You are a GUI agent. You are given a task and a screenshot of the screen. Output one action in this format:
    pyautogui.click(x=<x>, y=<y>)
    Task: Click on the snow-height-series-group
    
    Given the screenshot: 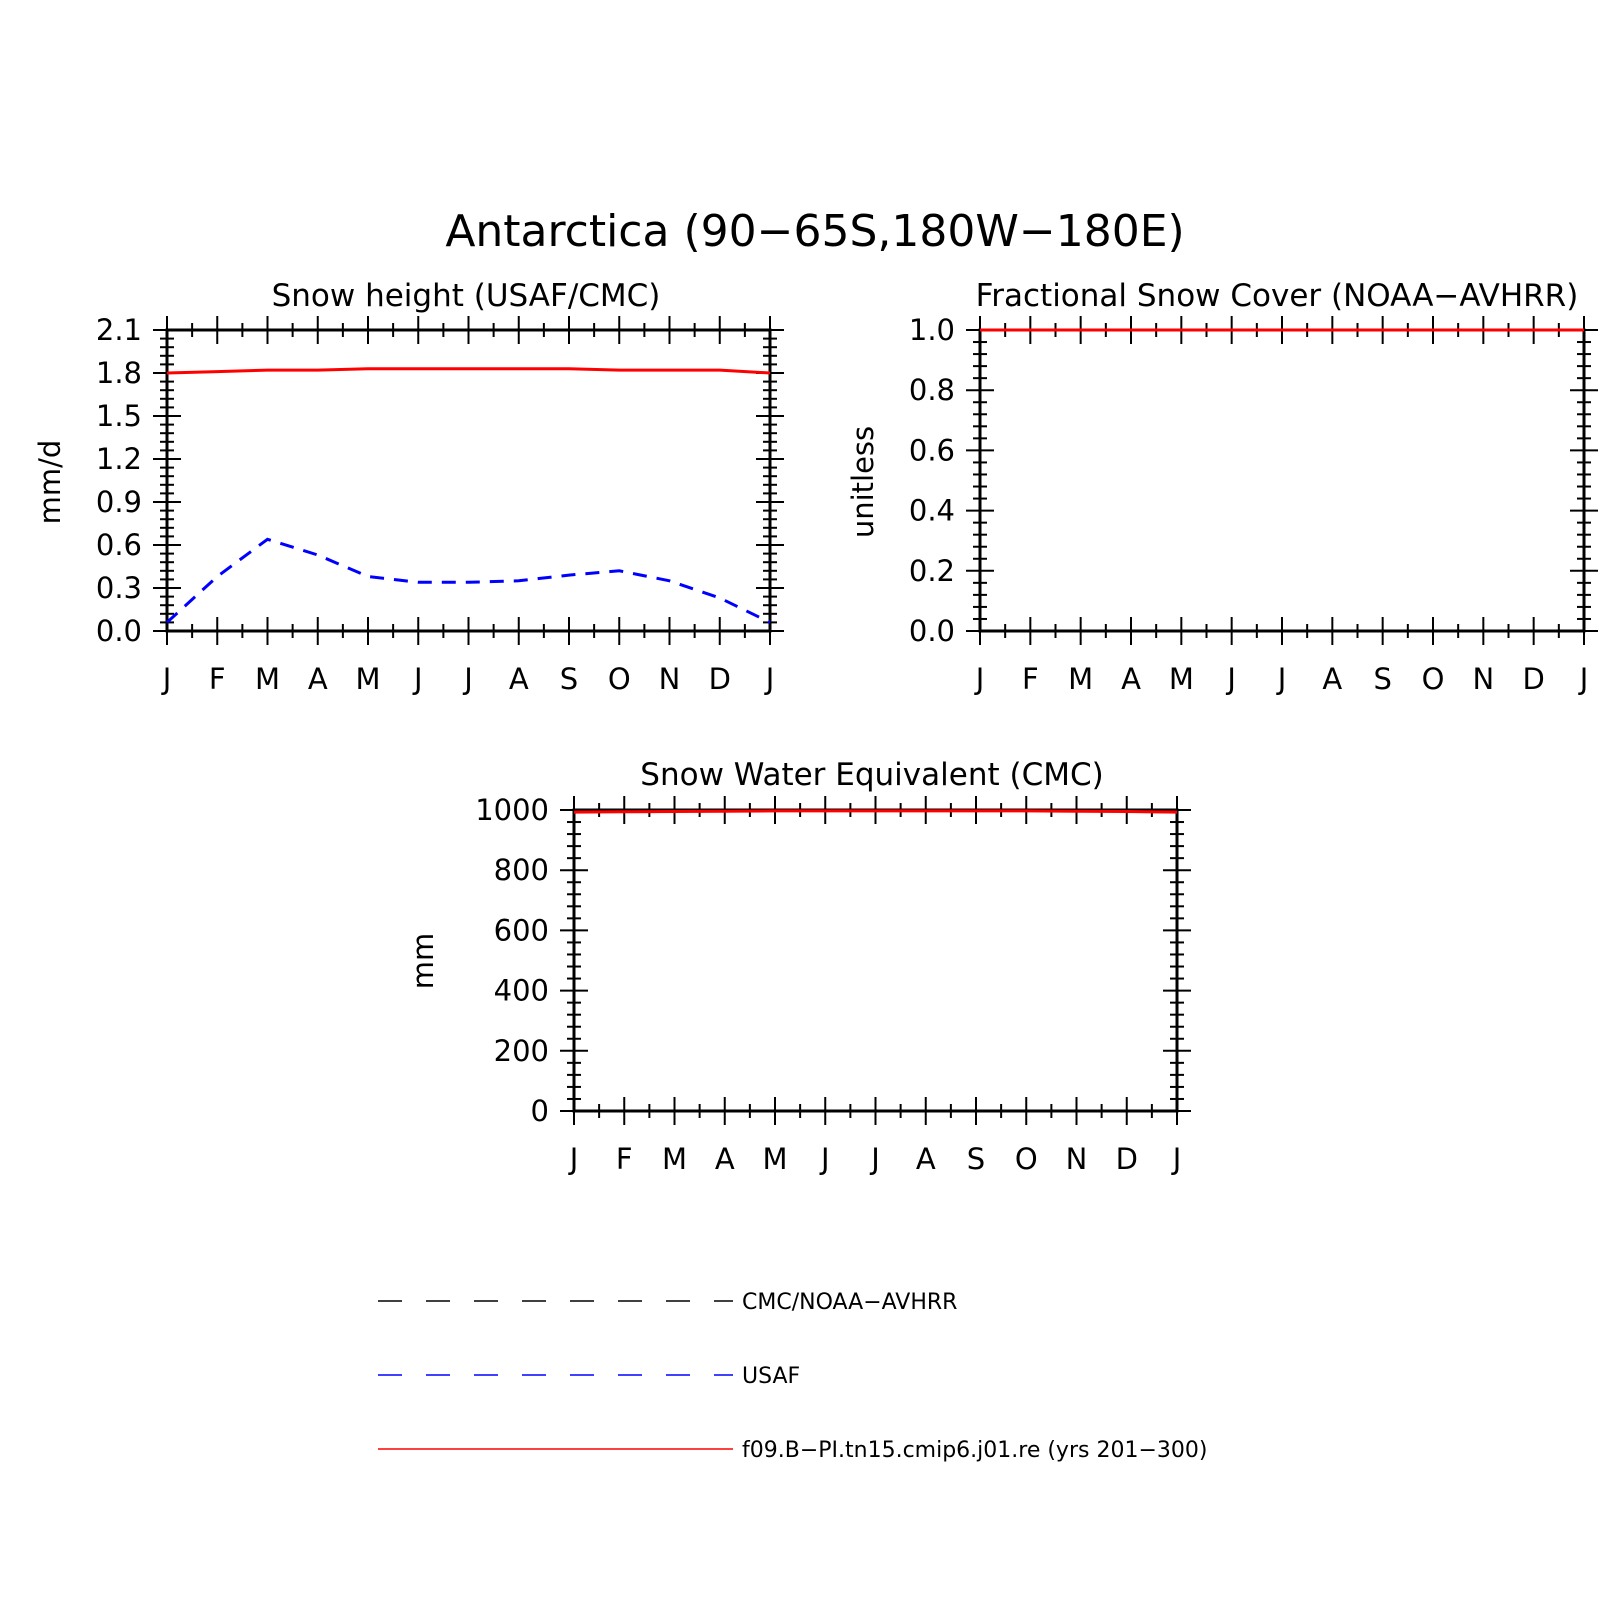 What is the action you would take?
    pyautogui.click(x=468, y=500)
    